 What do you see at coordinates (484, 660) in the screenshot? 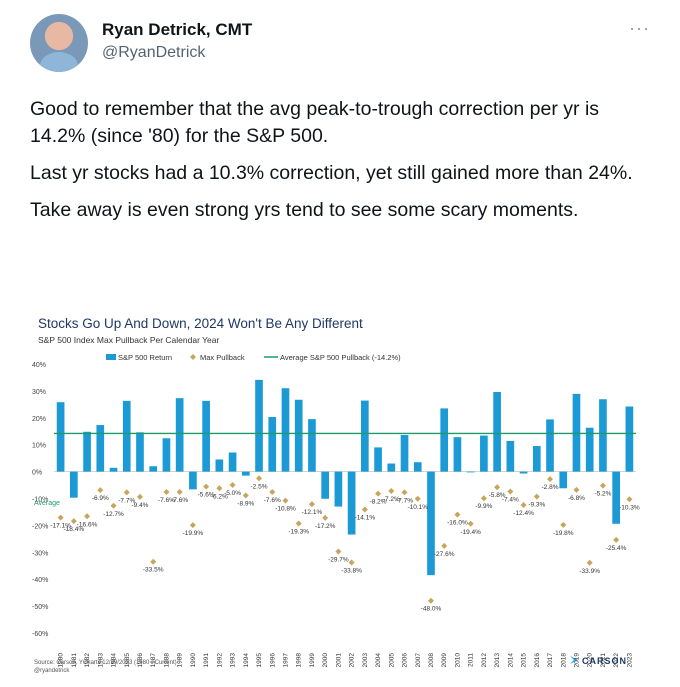
I see `x-tick-label: 2012` at bounding box center [484, 660].